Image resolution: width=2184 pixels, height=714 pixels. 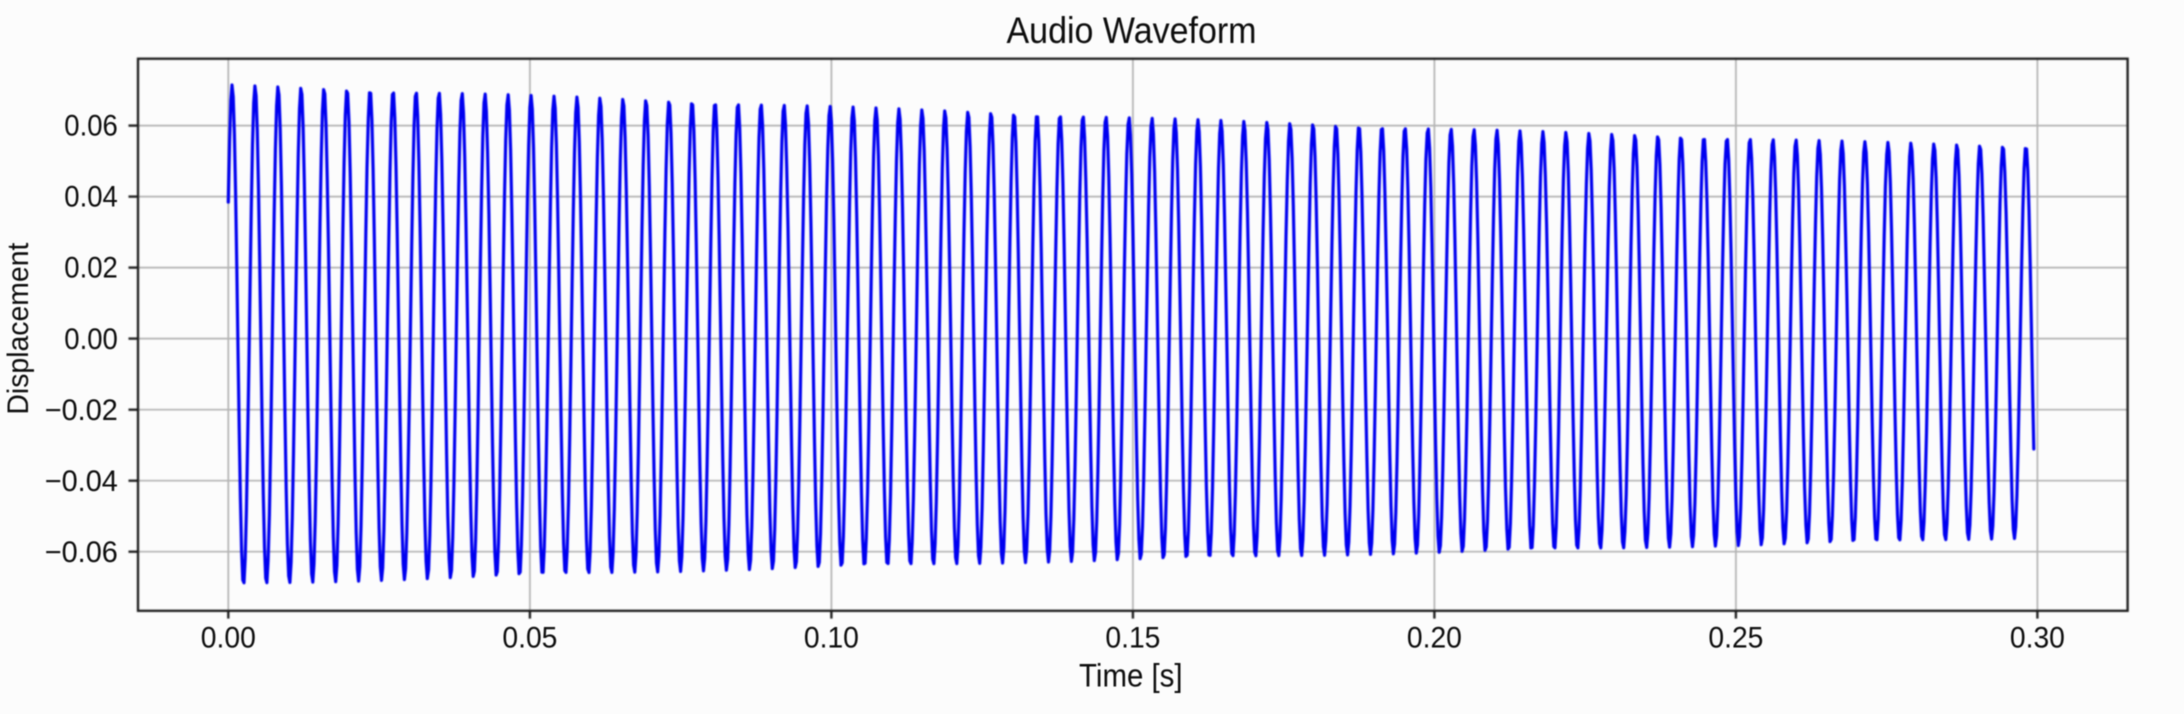 I want to click on svg-text: 0.15, so click(x=1132, y=637).